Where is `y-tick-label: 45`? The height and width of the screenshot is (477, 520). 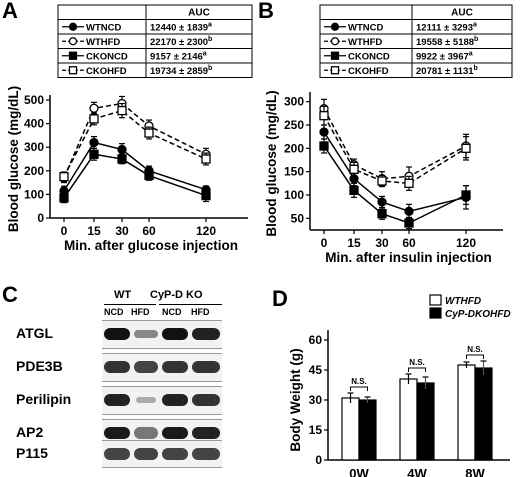
y-tick-label: 45 is located at coordinates (316, 370).